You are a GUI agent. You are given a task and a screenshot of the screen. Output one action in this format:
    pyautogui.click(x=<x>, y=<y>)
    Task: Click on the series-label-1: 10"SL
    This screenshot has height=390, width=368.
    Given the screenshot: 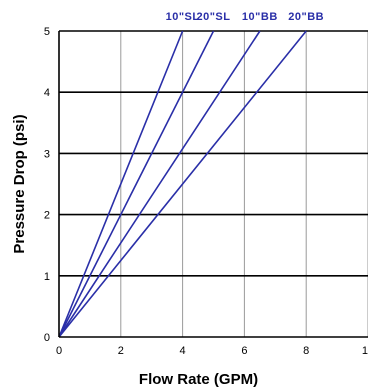 What is the action you would take?
    pyautogui.click(x=183, y=17)
    